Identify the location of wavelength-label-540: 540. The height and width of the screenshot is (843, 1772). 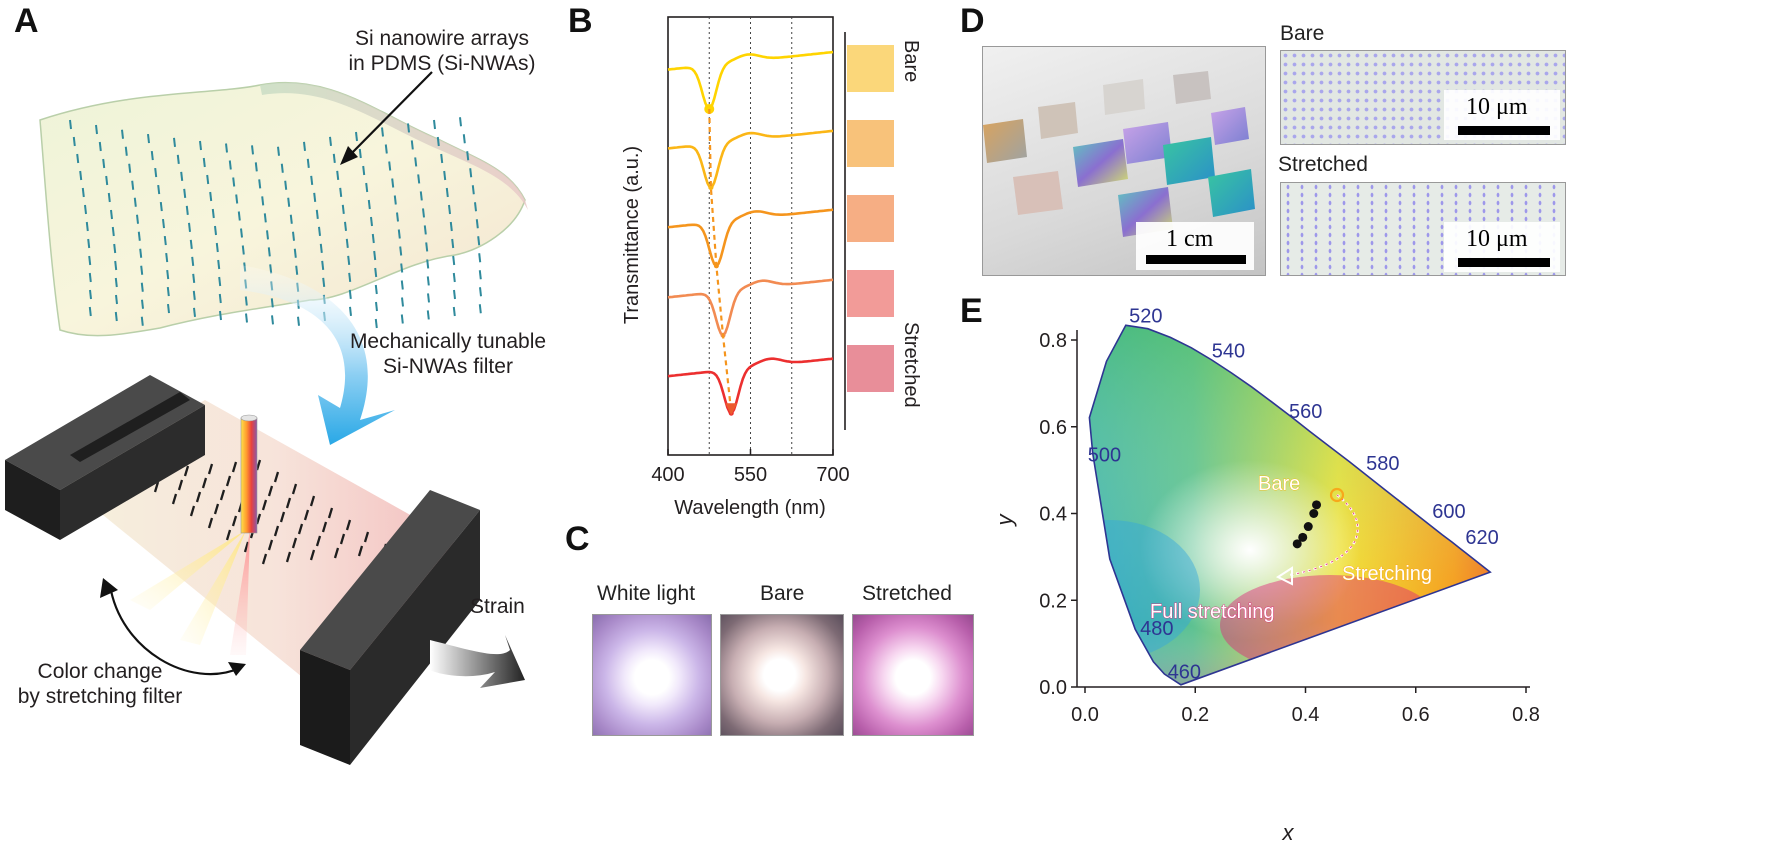
(1228, 351).